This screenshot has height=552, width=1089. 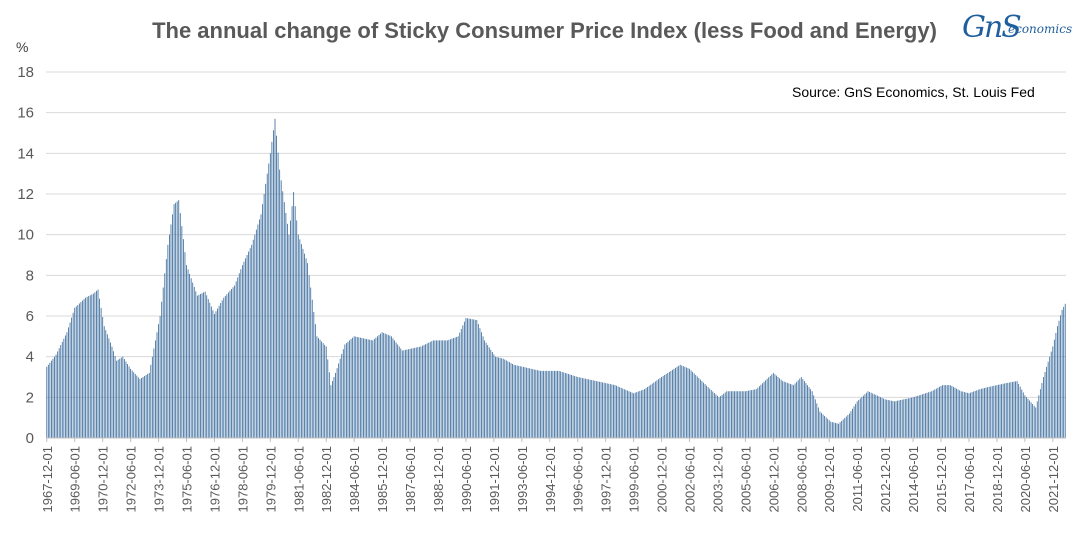 I want to click on y-tick-label: 4, so click(x=30, y=357).